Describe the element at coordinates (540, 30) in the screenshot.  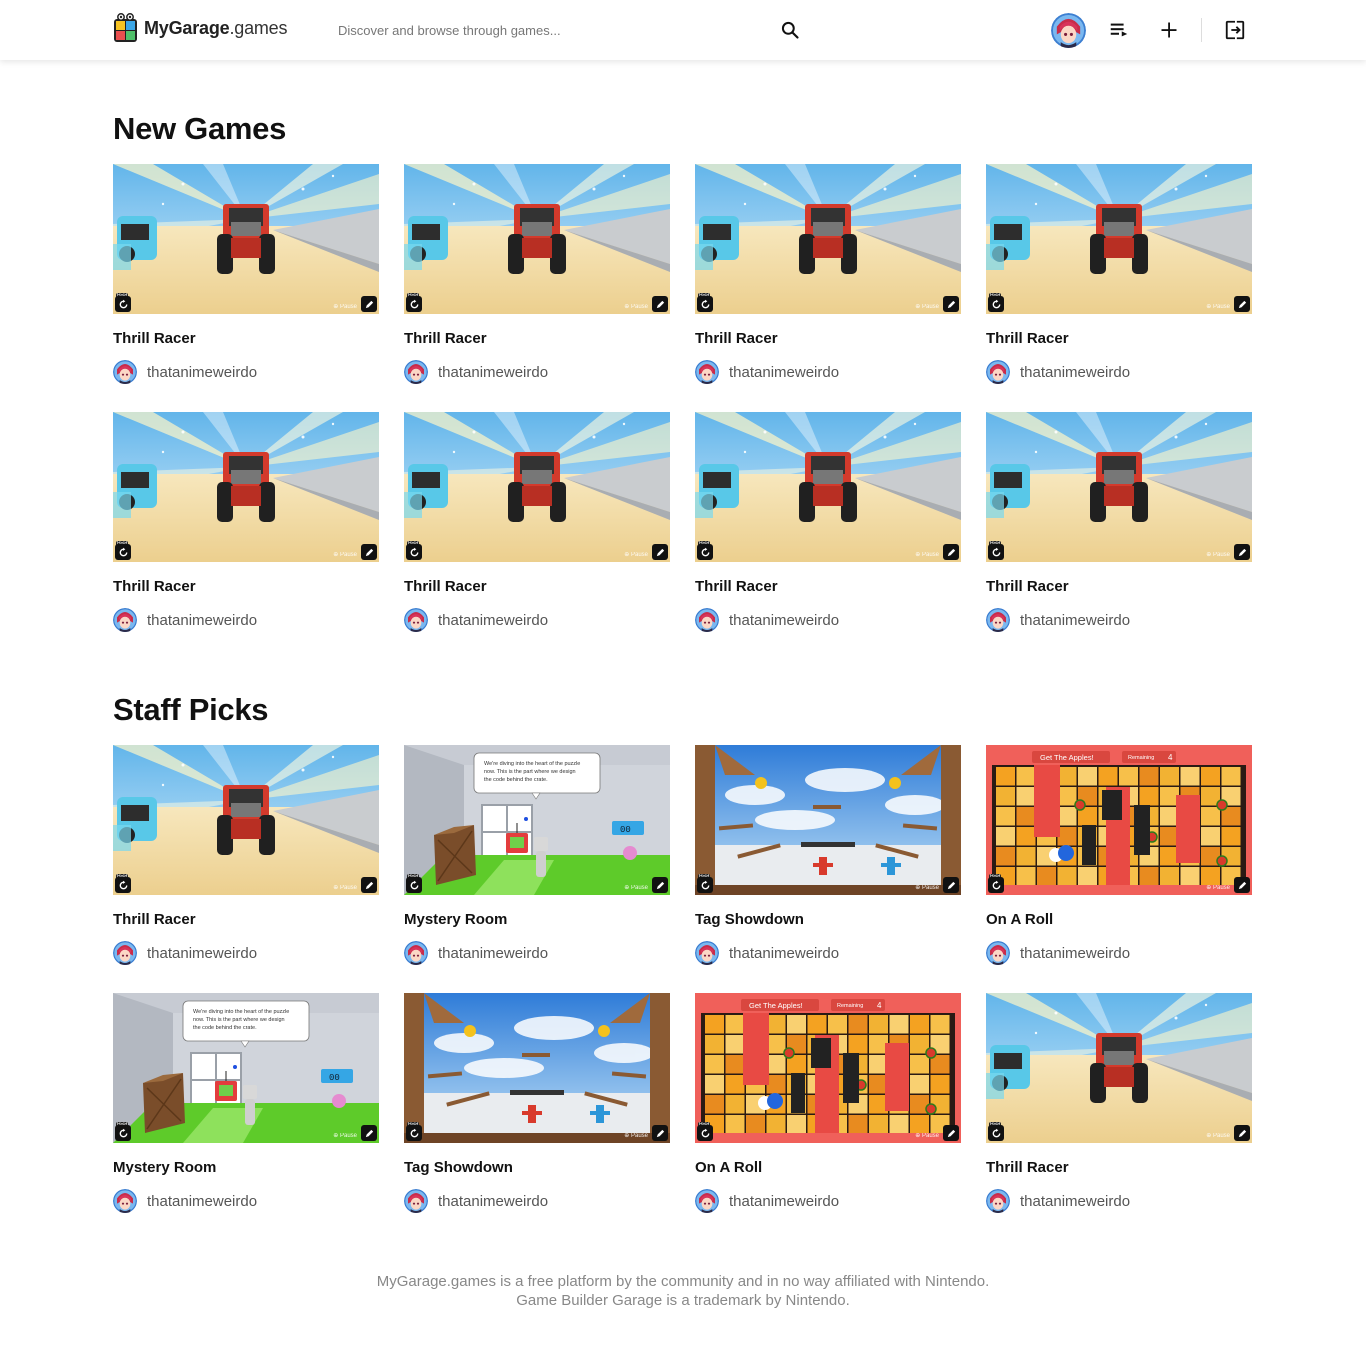
I see `search-input` at that location.